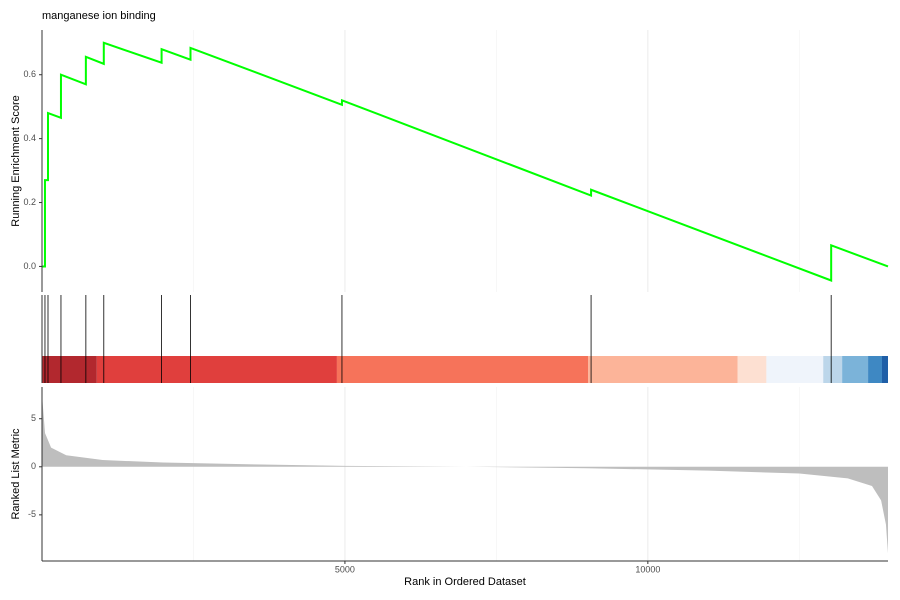 This screenshot has width=900, height=600. Describe the element at coordinates (99, 16) in the screenshot. I see `chart-title: manganese ion binding` at that location.